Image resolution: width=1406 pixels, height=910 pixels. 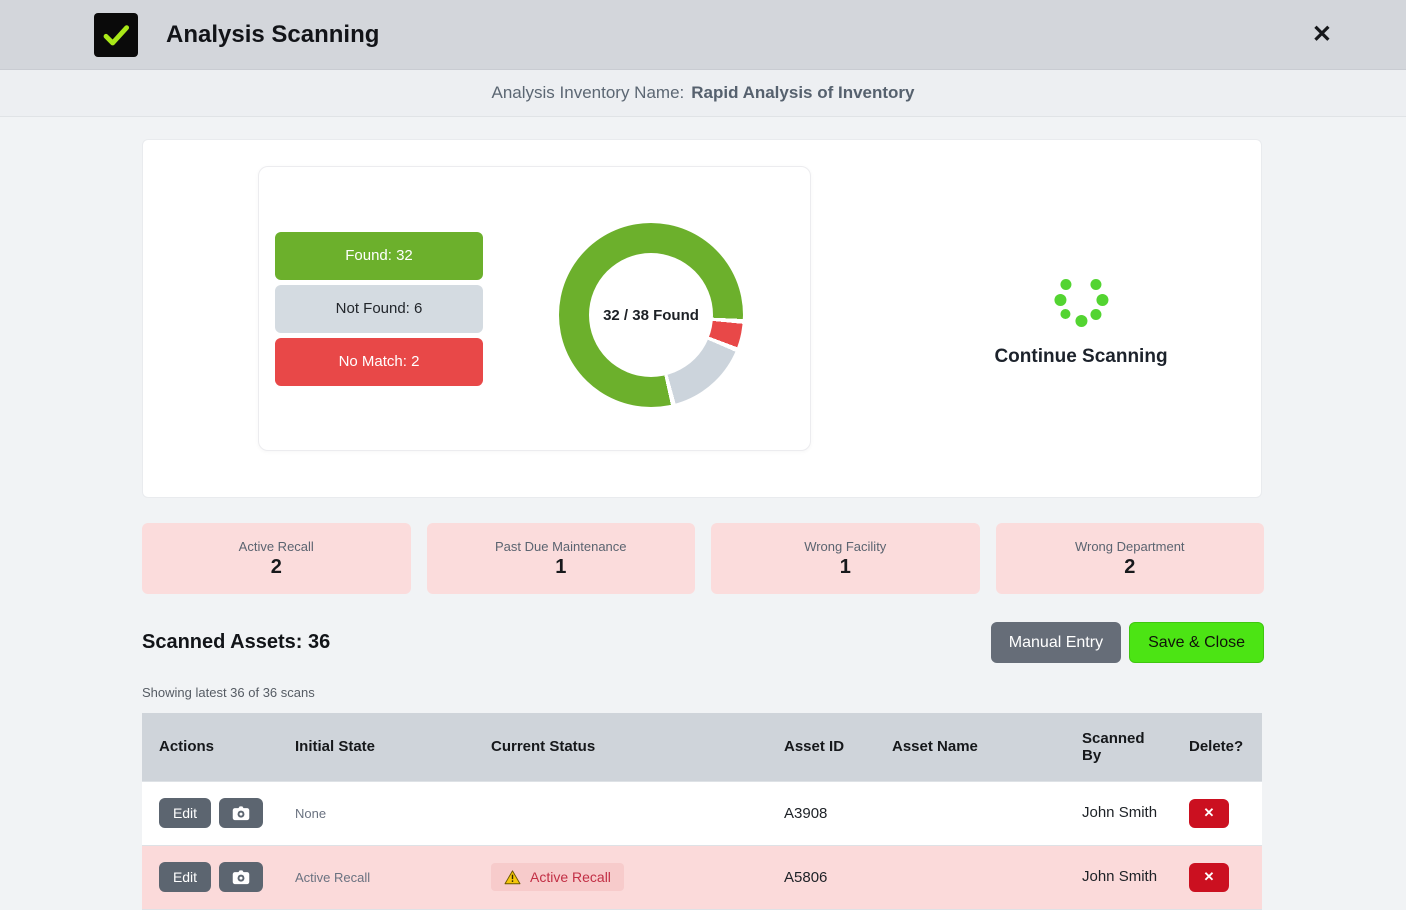 I want to click on table-row: Edit None A3908 John Smith ✕, so click(x=702, y=812).